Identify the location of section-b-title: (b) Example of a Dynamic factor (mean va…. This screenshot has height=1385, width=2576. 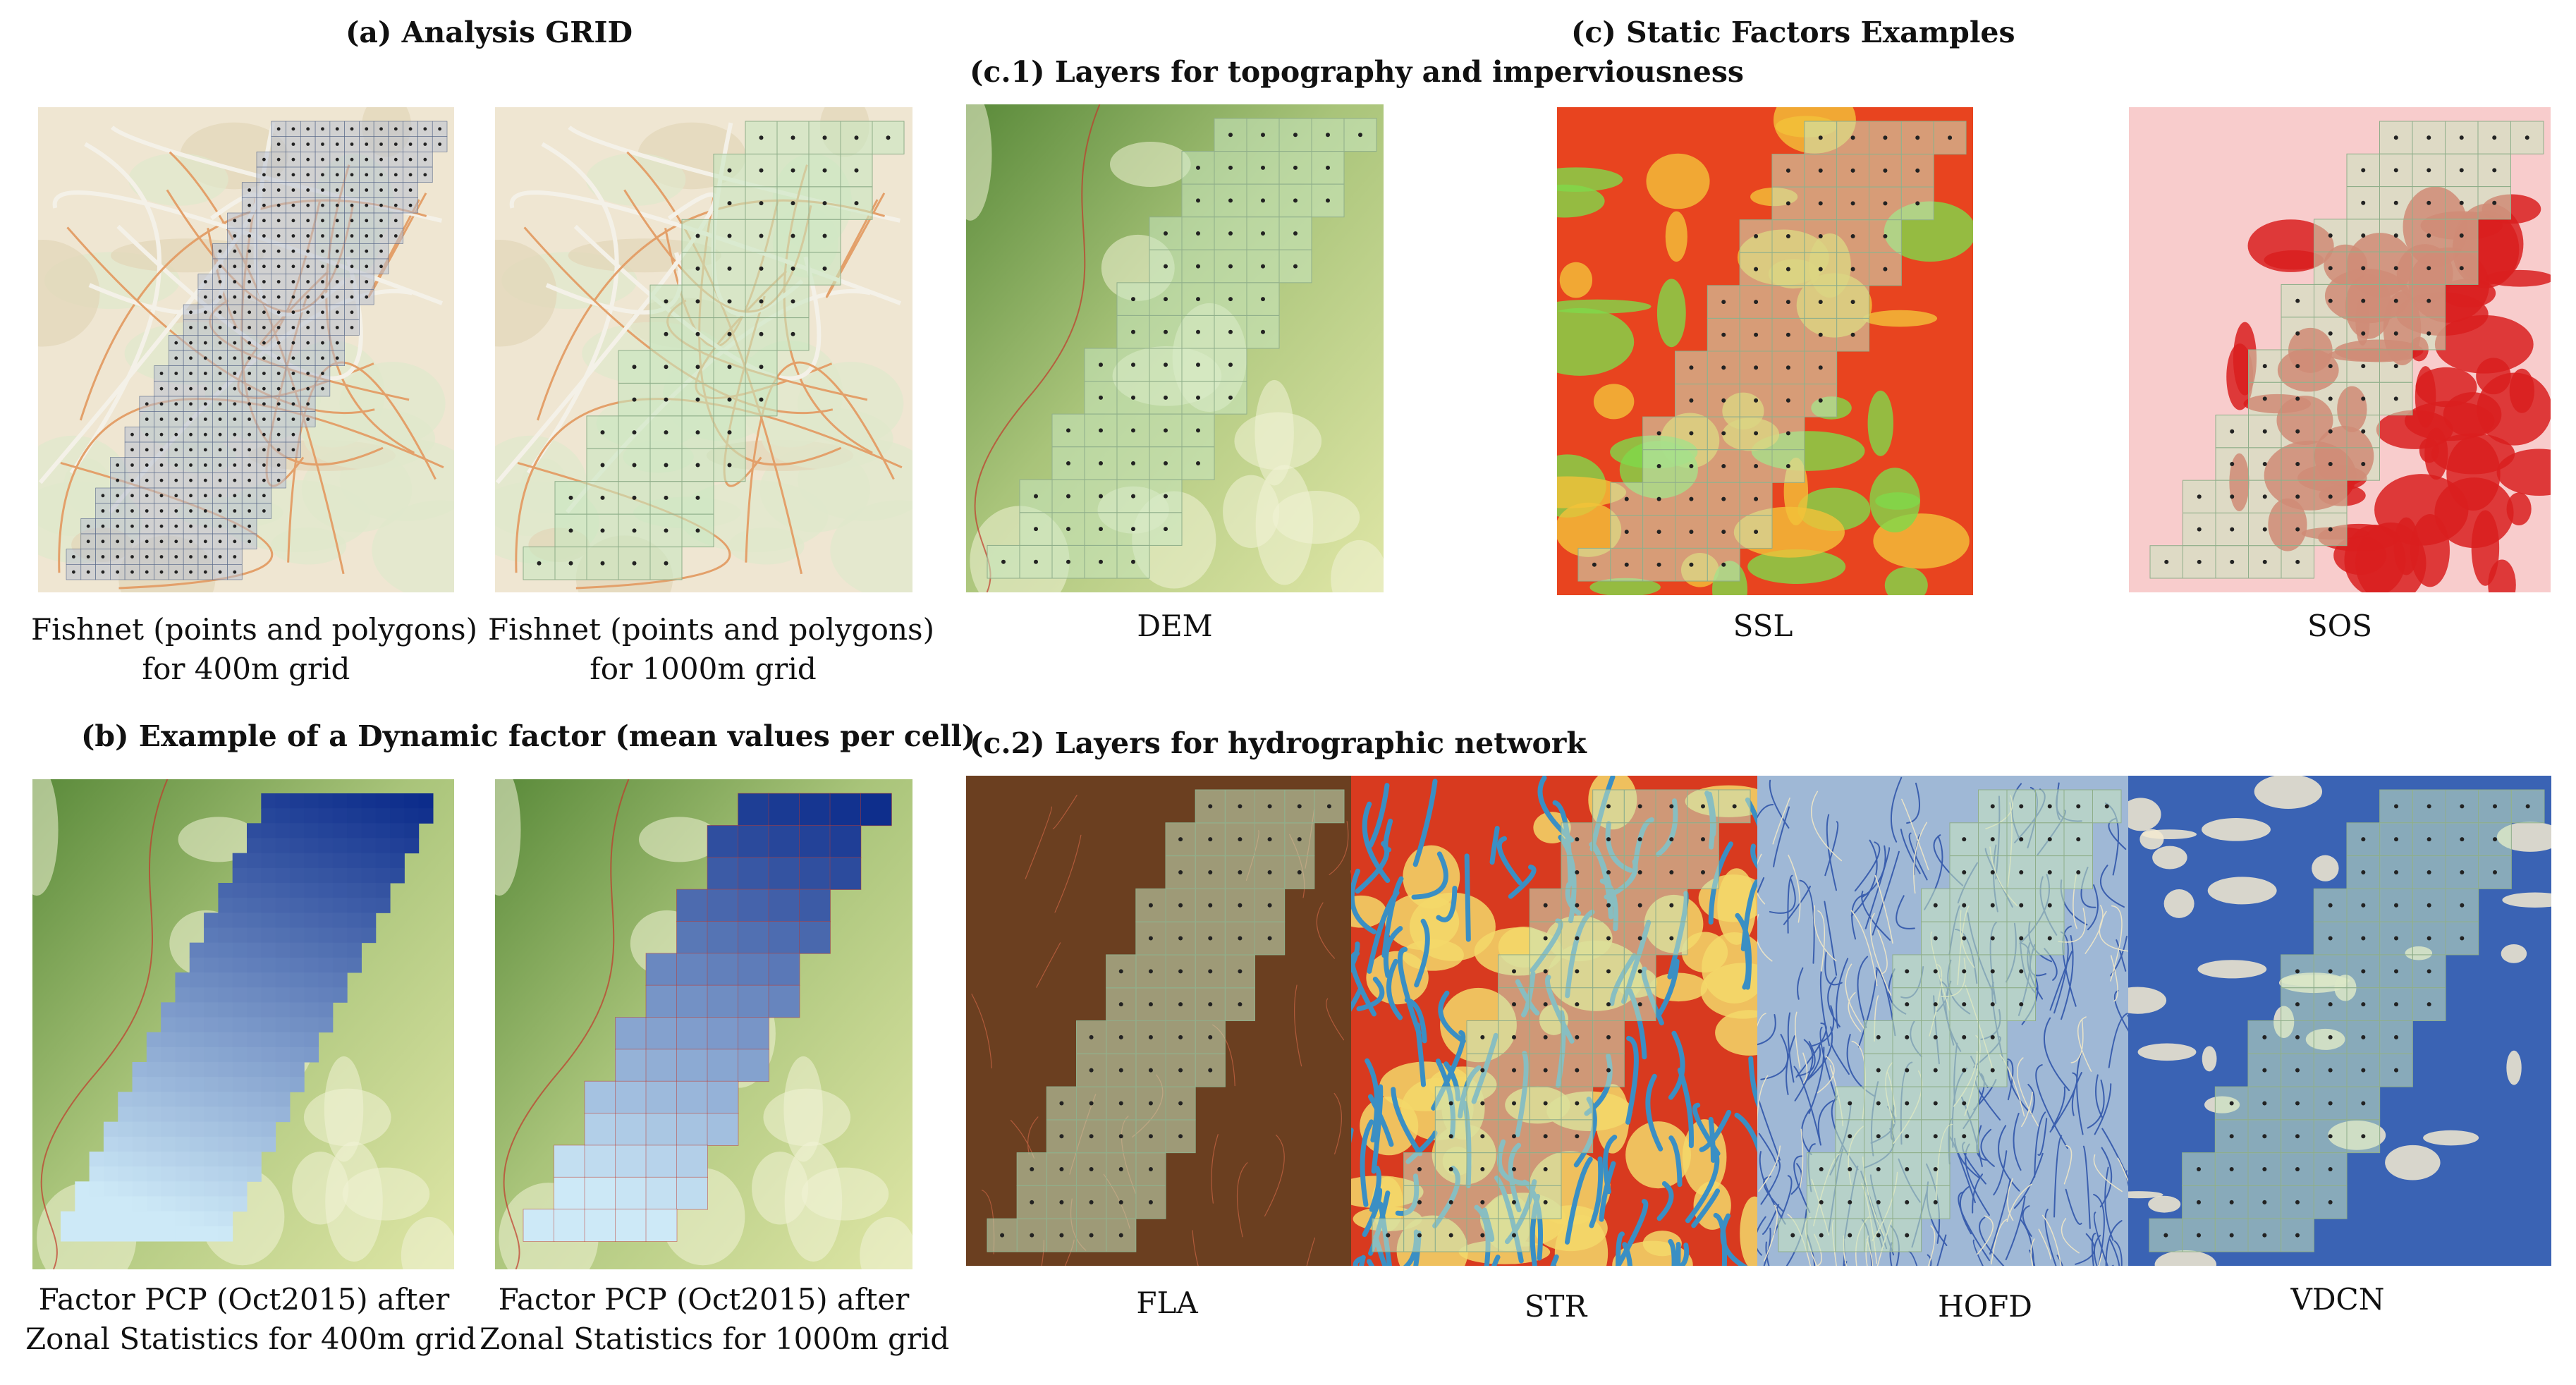
(528, 736).